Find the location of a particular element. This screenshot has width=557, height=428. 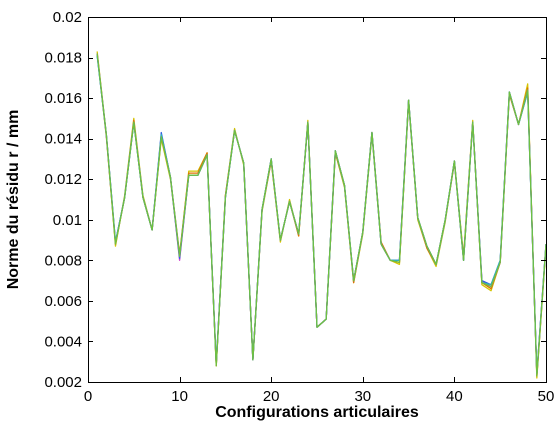

y-tick-label: 0.014 is located at coordinates (63, 139).